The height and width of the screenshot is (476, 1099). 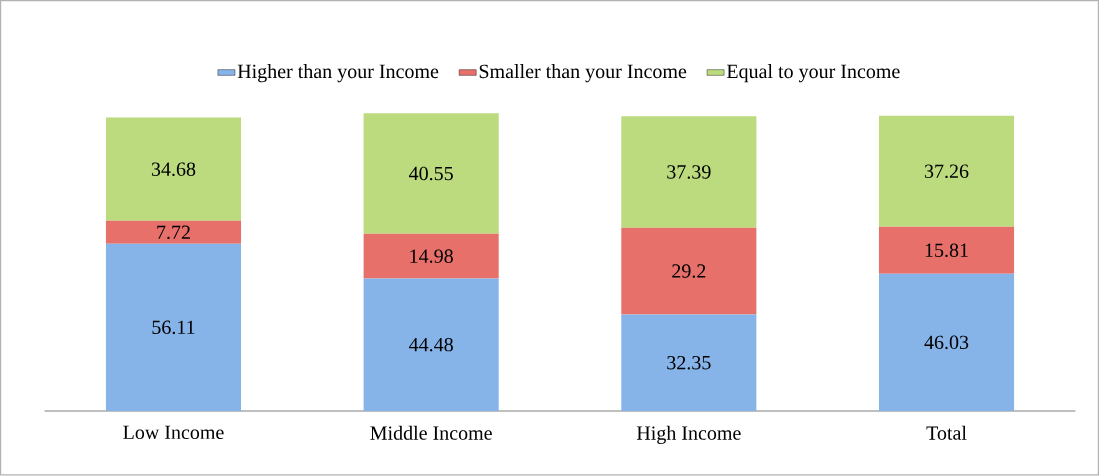 What do you see at coordinates (946, 433) in the screenshot?
I see `x-tick-label: Total` at bounding box center [946, 433].